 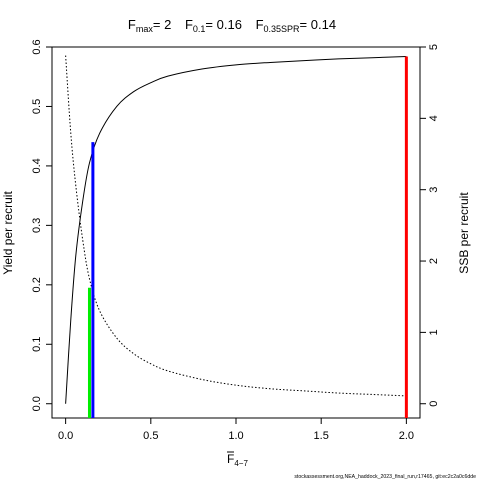 I want to click on title-fmax-value: = 2, so click(x=162, y=24).